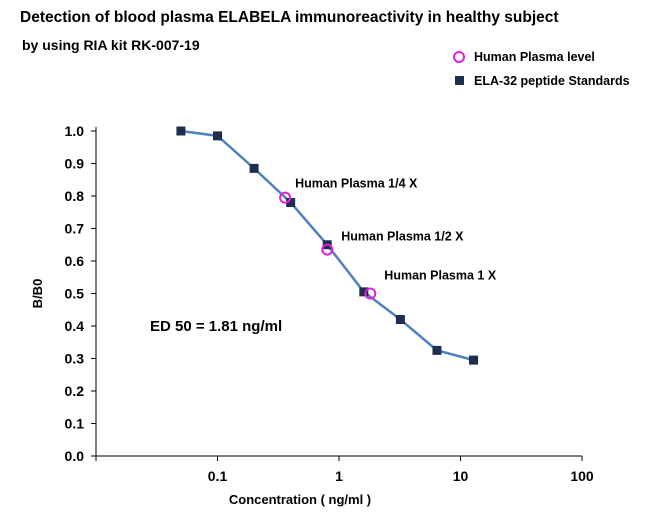 This screenshot has height=514, width=652. What do you see at coordinates (459, 80) in the screenshot?
I see `legend-standards-marker` at bounding box center [459, 80].